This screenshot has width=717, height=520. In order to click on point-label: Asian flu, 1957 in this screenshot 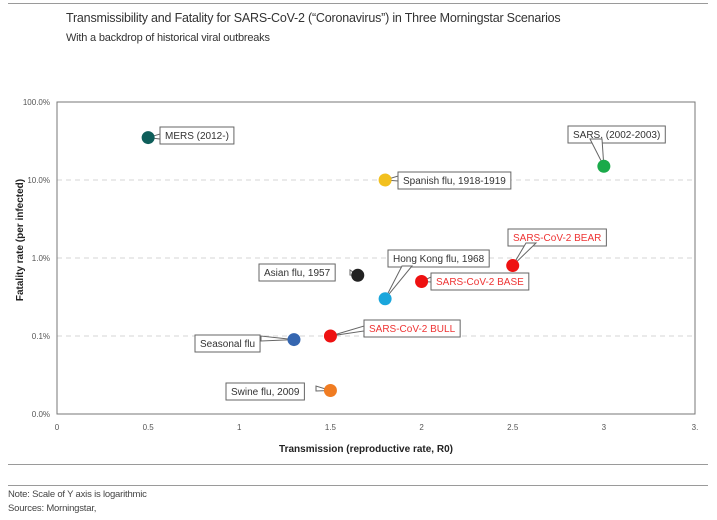, I will do `click(297, 273)`.